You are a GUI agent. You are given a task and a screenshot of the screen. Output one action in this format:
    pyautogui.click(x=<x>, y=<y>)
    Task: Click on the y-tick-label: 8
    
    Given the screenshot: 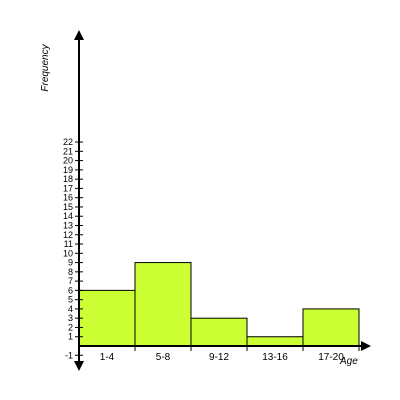 What is the action you would take?
    pyautogui.click(x=70, y=272)
    